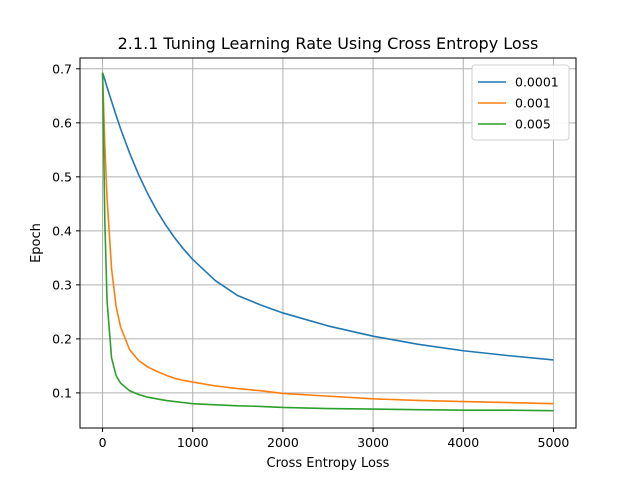 The width and height of the screenshot is (640, 480). Describe the element at coordinates (62, 176) in the screenshot. I see `y-tick-label: 0.5` at that location.